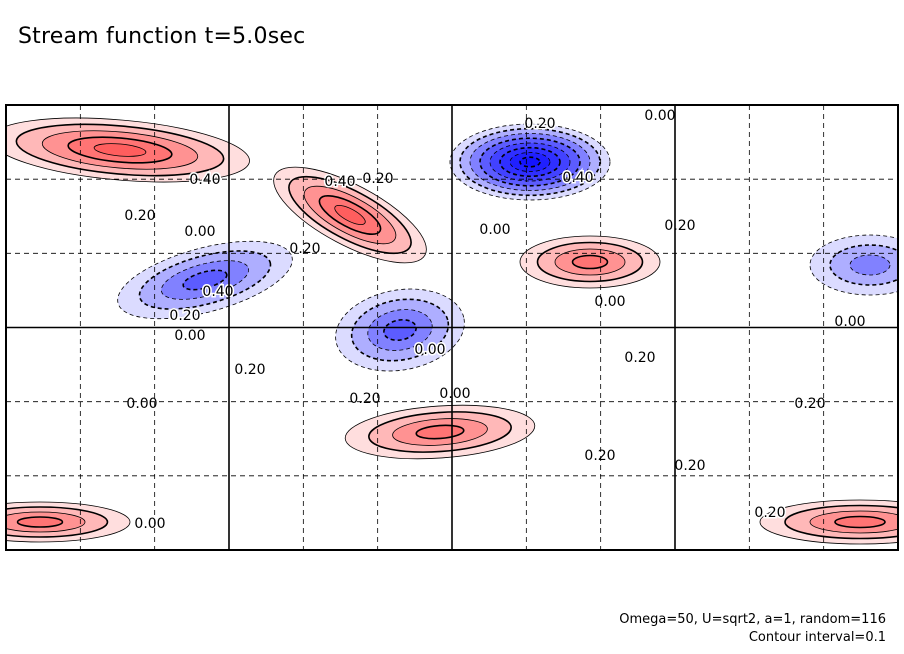  Describe the element at coordinates (752, 619) in the screenshot. I see `parameters-note: Omega=50, U=sqrt2, a=1, random=116` at that location.